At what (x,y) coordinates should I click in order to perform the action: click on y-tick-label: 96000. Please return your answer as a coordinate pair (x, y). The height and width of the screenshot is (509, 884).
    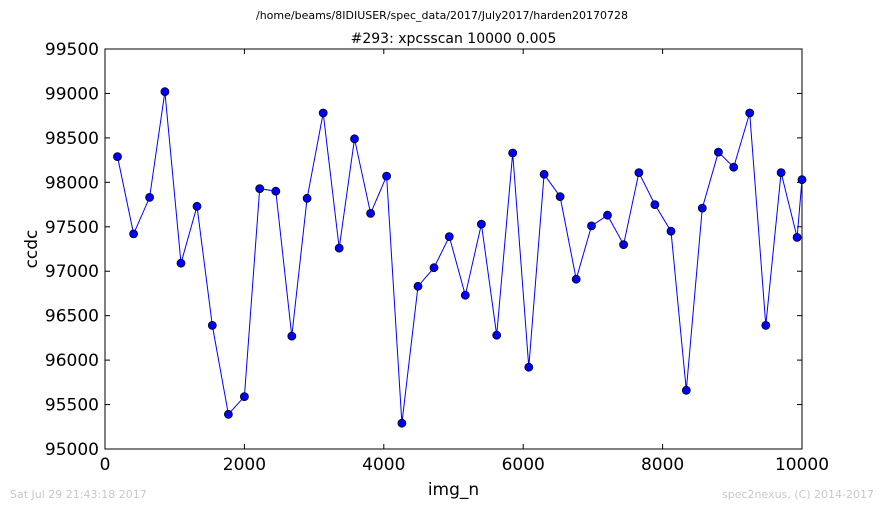
    Looking at the image, I should click on (72, 361).